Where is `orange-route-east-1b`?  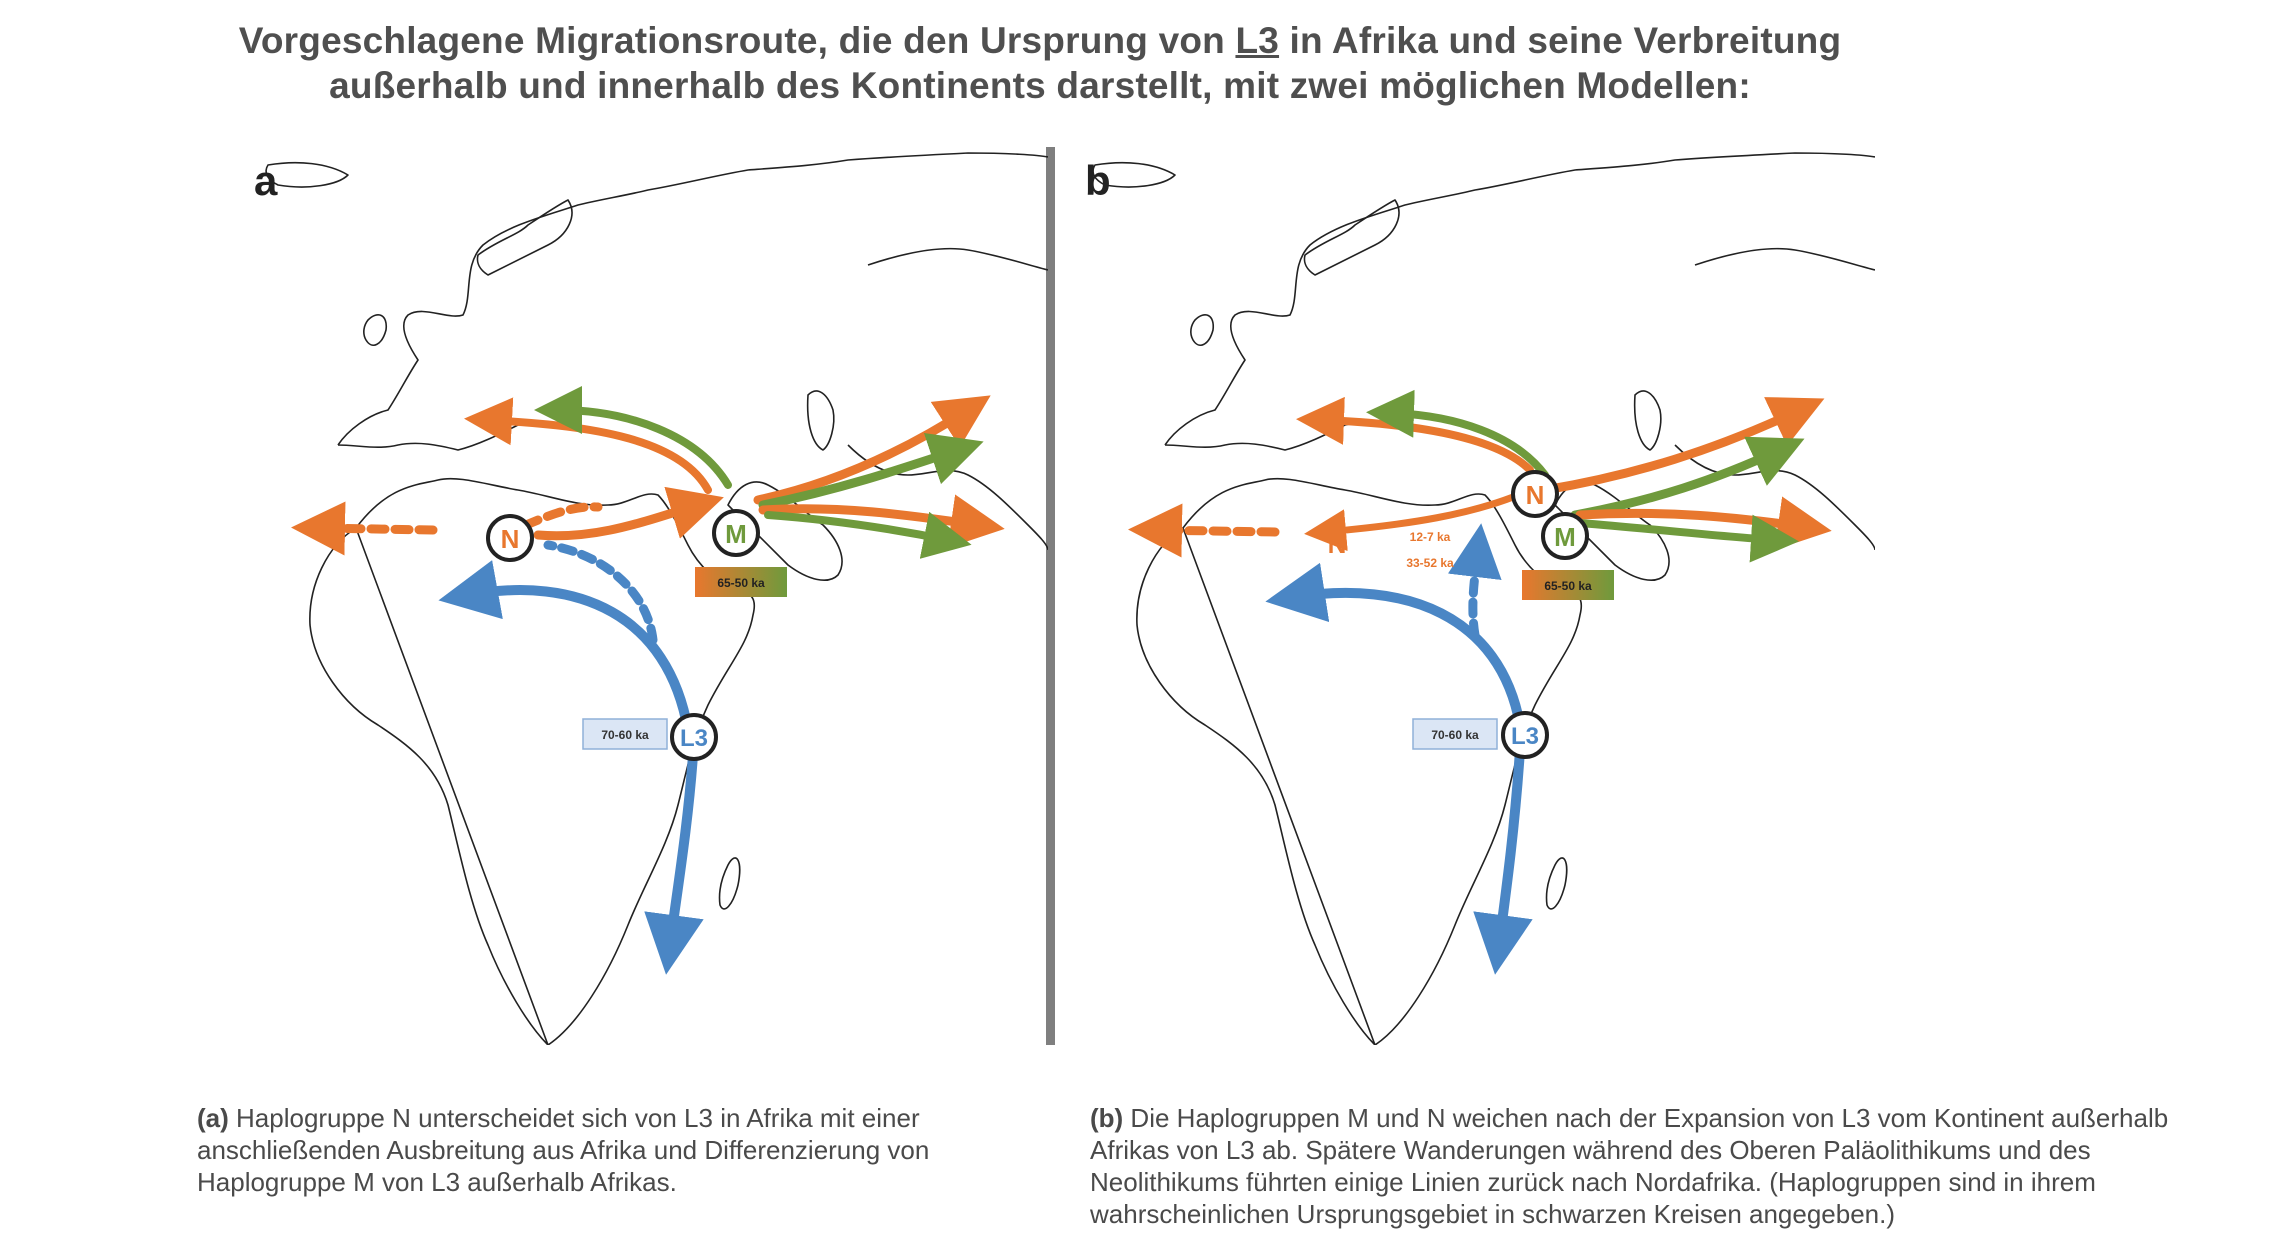
orange-route-east-1b is located at coordinates (1682, 446).